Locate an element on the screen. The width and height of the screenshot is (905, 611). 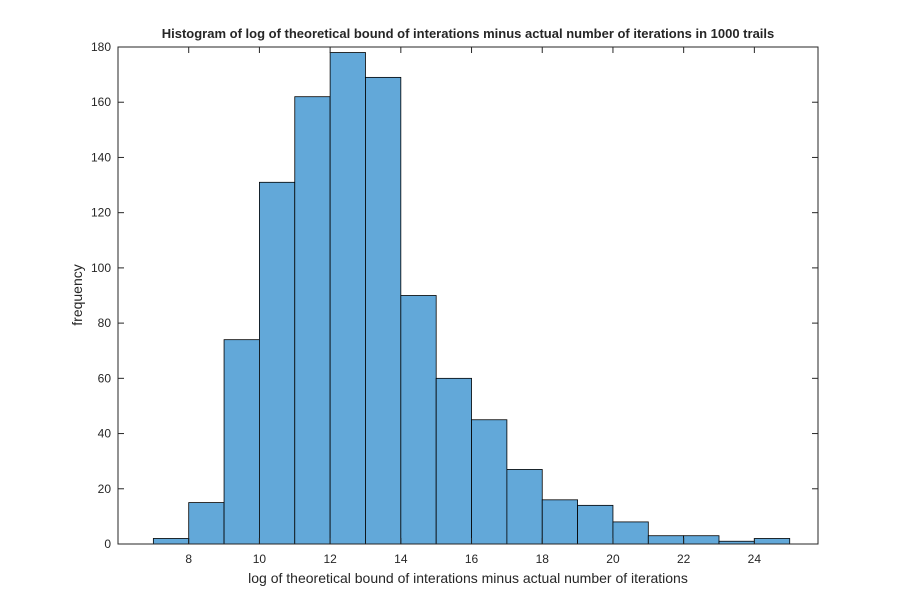
y-tick-label: 80 is located at coordinates (105, 323).